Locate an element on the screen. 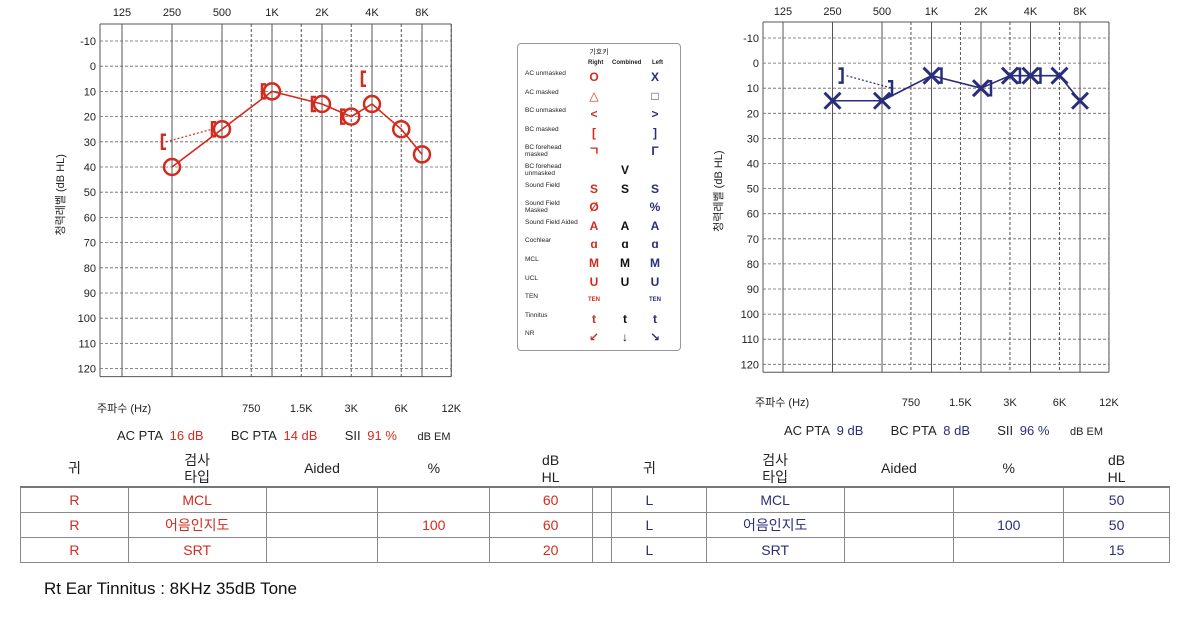  table-row: L MCL 50 is located at coordinates (881, 499).